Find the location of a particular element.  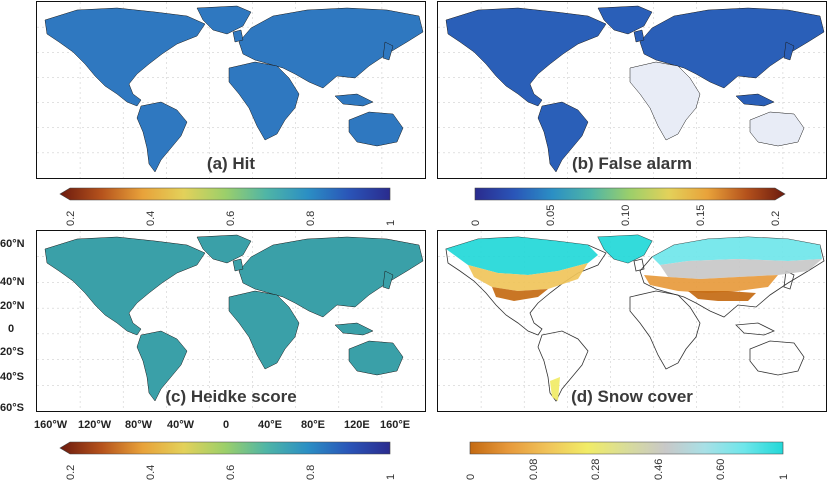

colorbar-tick-label: 0.05 is located at coordinates (551, 215).